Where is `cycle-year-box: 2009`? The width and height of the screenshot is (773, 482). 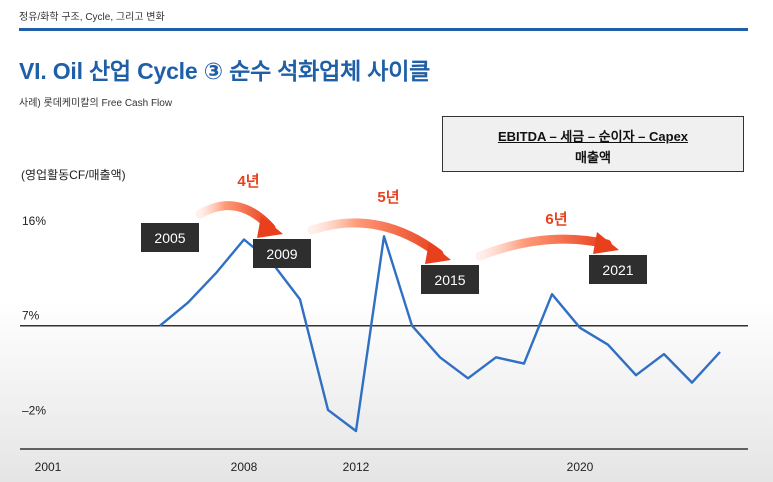 cycle-year-box: 2009 is located at coordinates (282, 253).